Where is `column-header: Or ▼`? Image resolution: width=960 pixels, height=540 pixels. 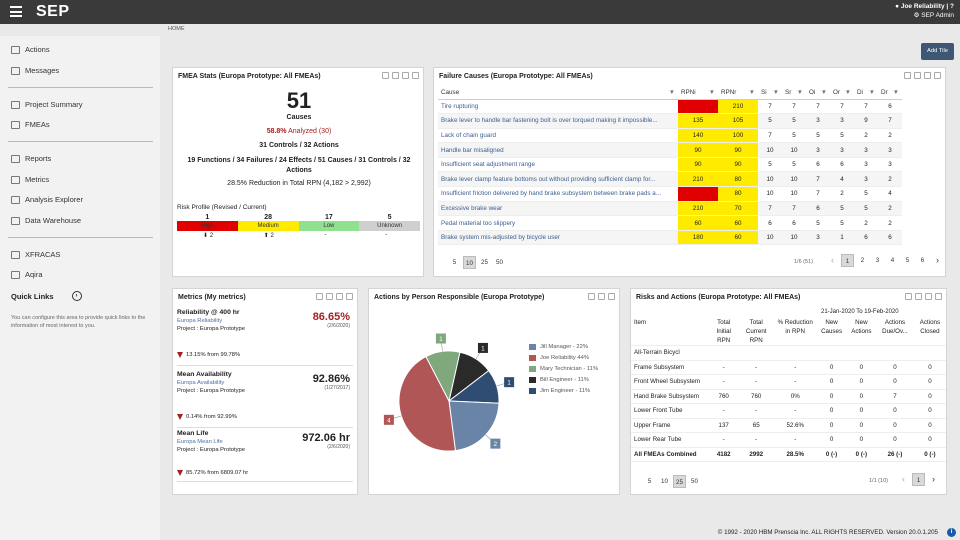
column-header: Or ▼ is located at coordinates (842, 93).